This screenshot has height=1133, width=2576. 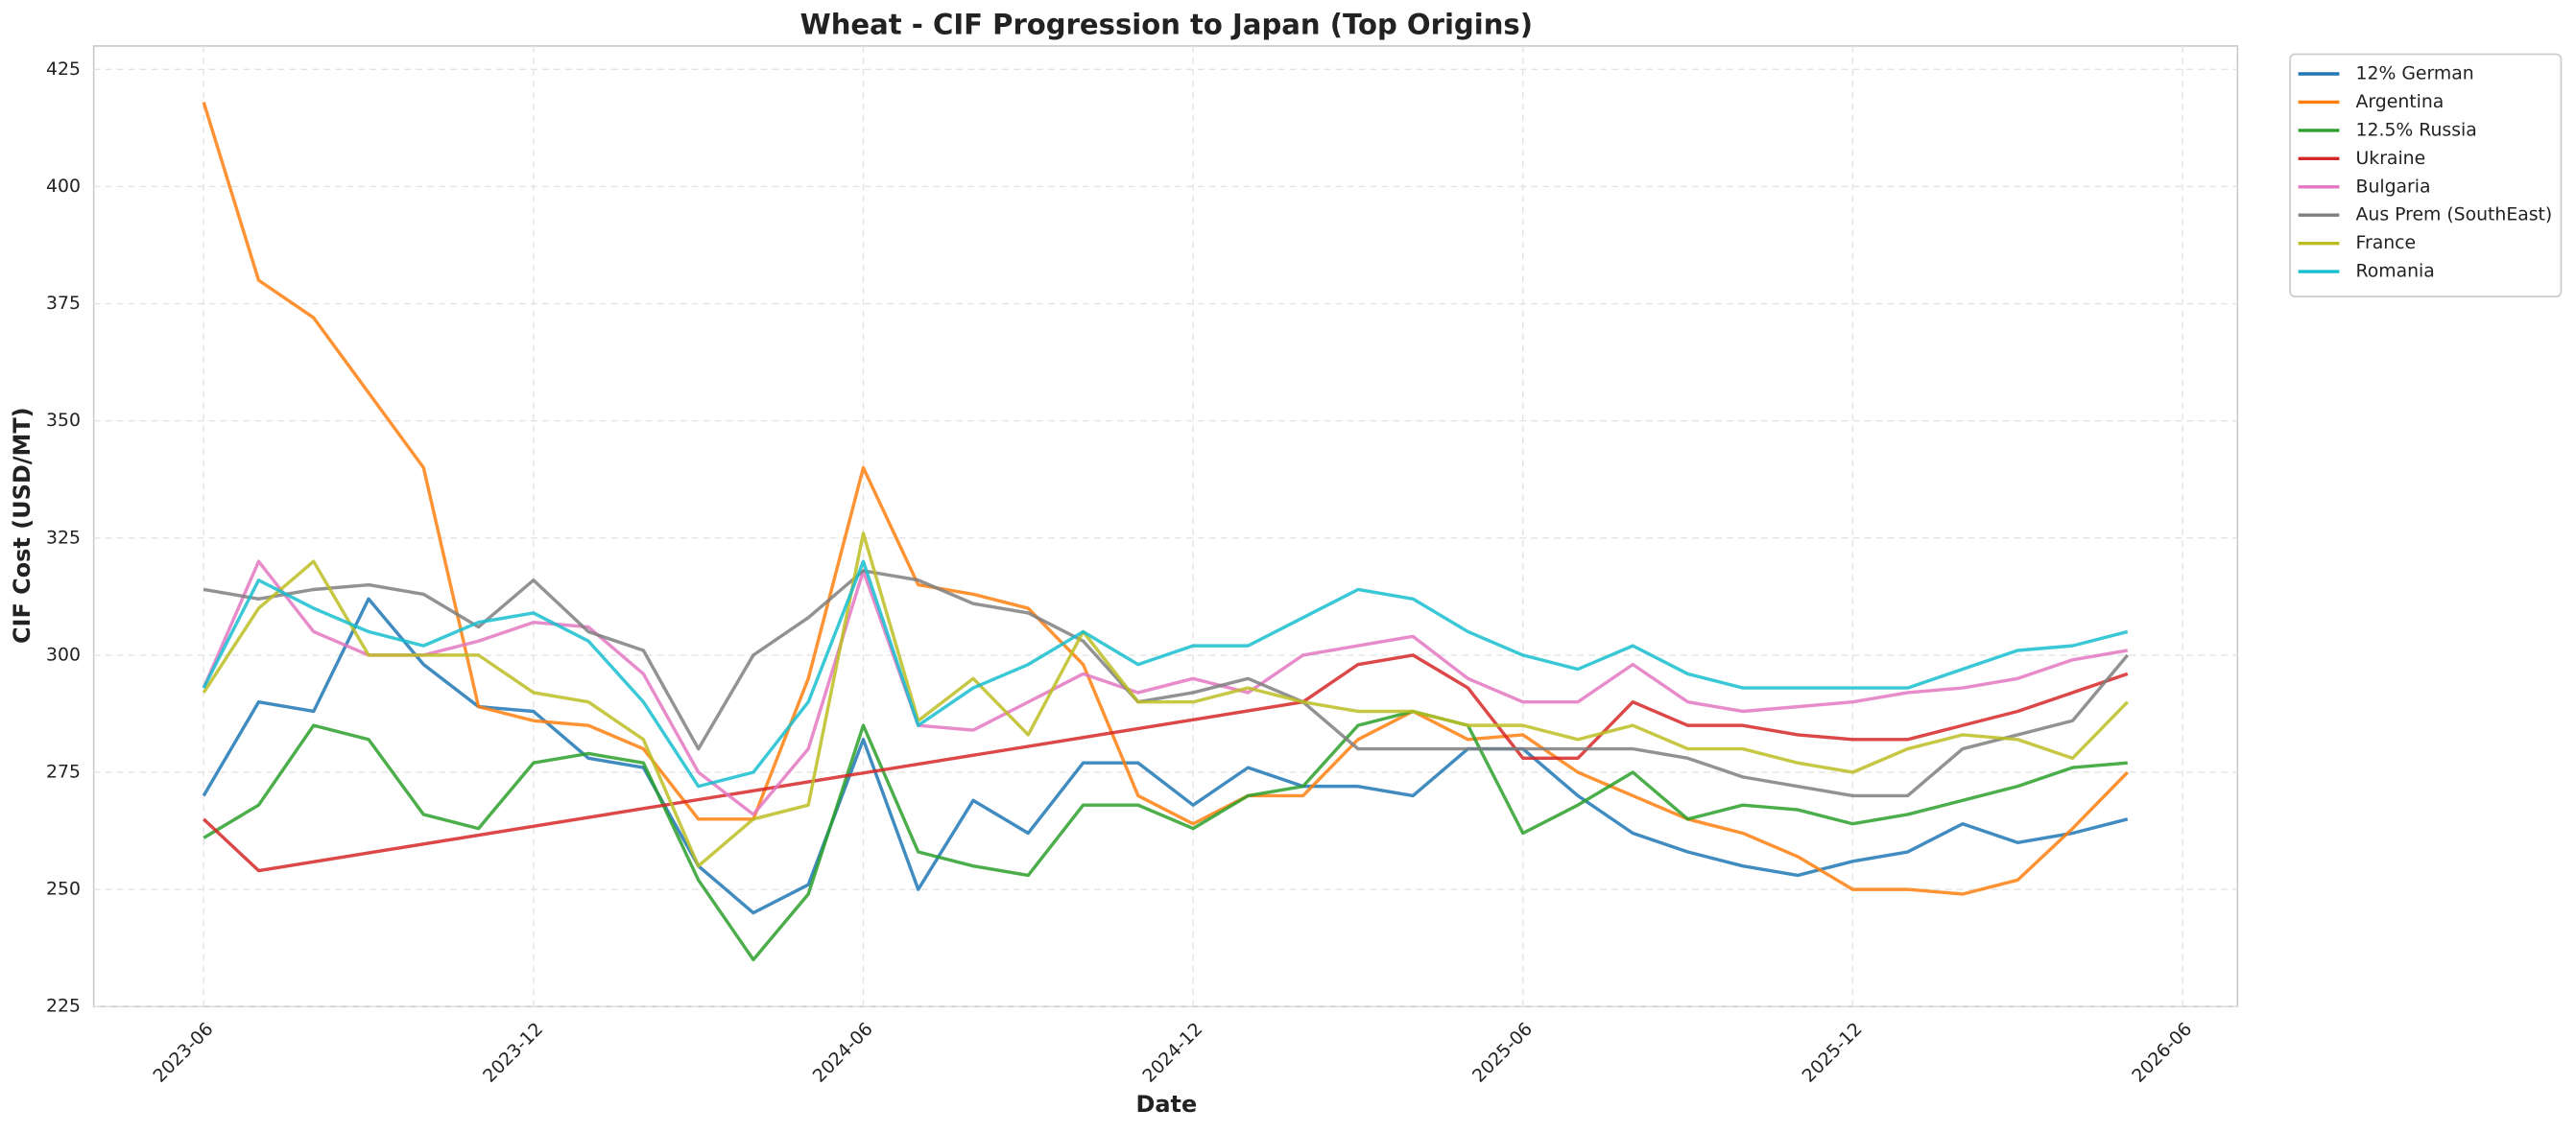 I want to click on x-tick-label: 2023-12, so click(x=513, y=1052).